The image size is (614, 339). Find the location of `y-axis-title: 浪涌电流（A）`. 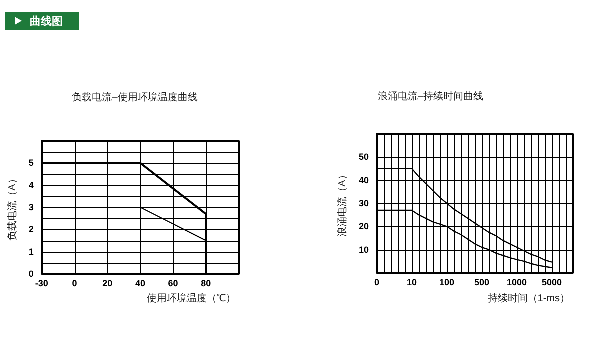

y-axis-title: 浪涌电流（A） is located at coordinates (342, 203).